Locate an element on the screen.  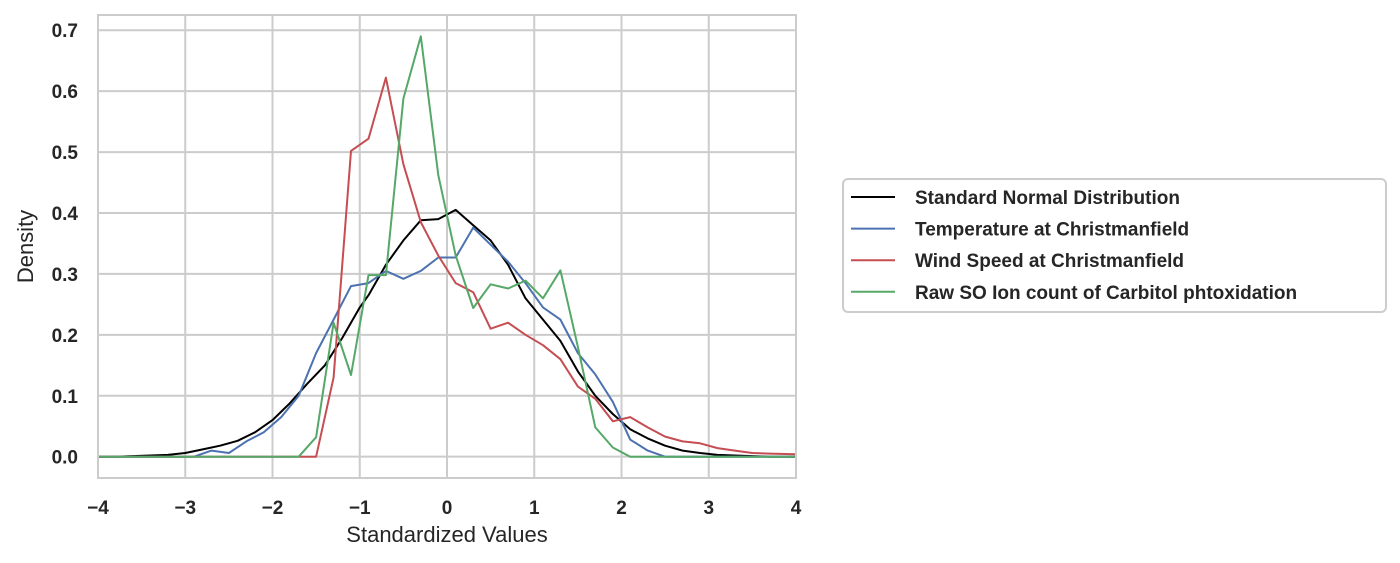
legend-label: Wind Speed at Christmanfield is located at coordinates (1049, 261).